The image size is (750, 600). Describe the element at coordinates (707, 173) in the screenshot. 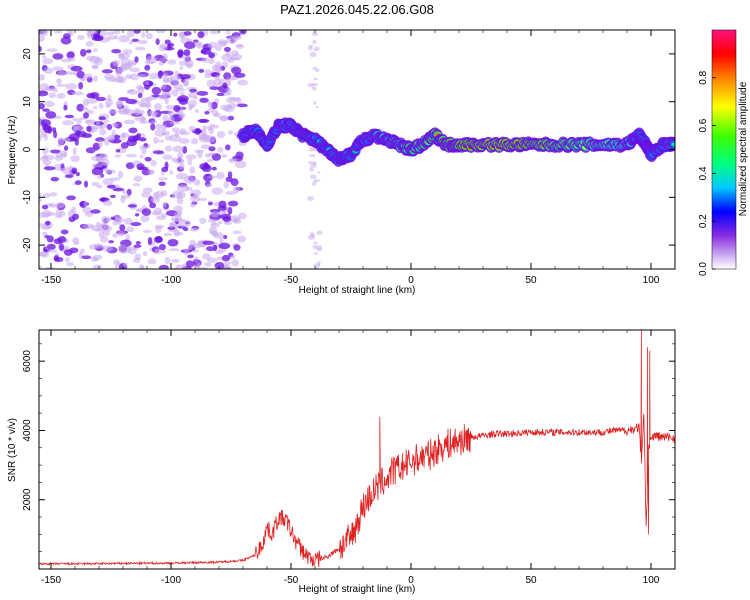

I see `colorbar-ticks: 0.0 0.2 0.4 0.6 0.8` at that location.